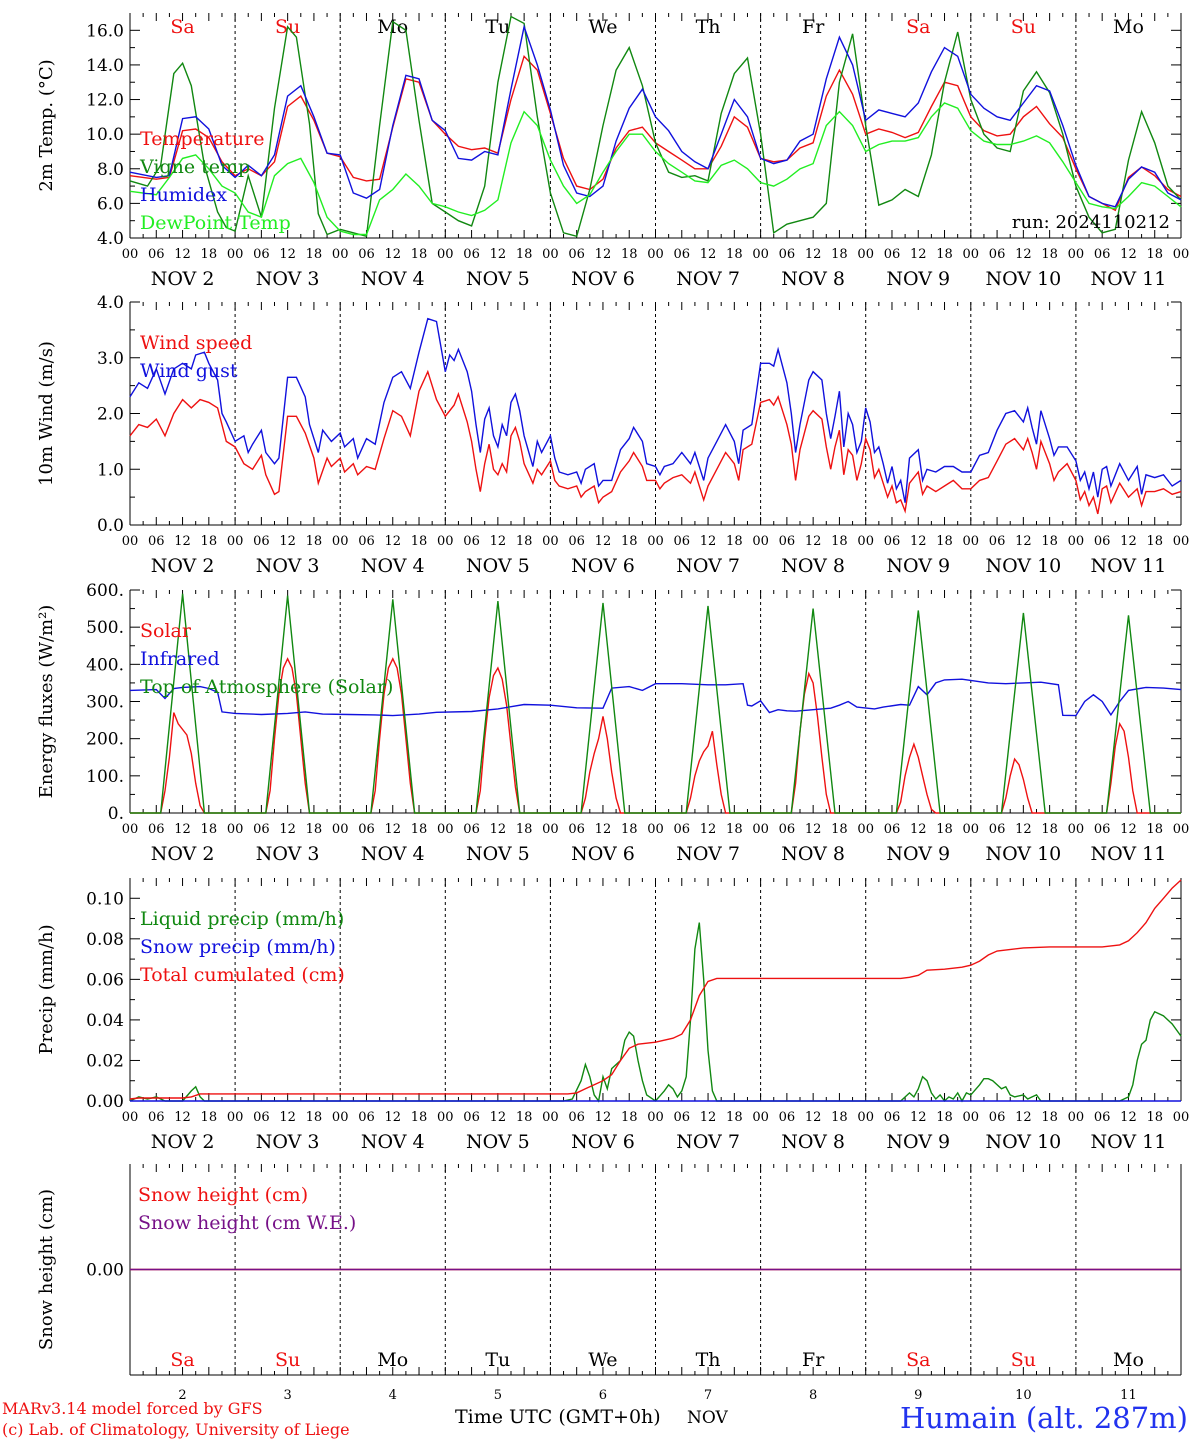  Describe the element at coordinates (813, 1142) in the screenshot. I see `date-label: NOV 8` at that location.